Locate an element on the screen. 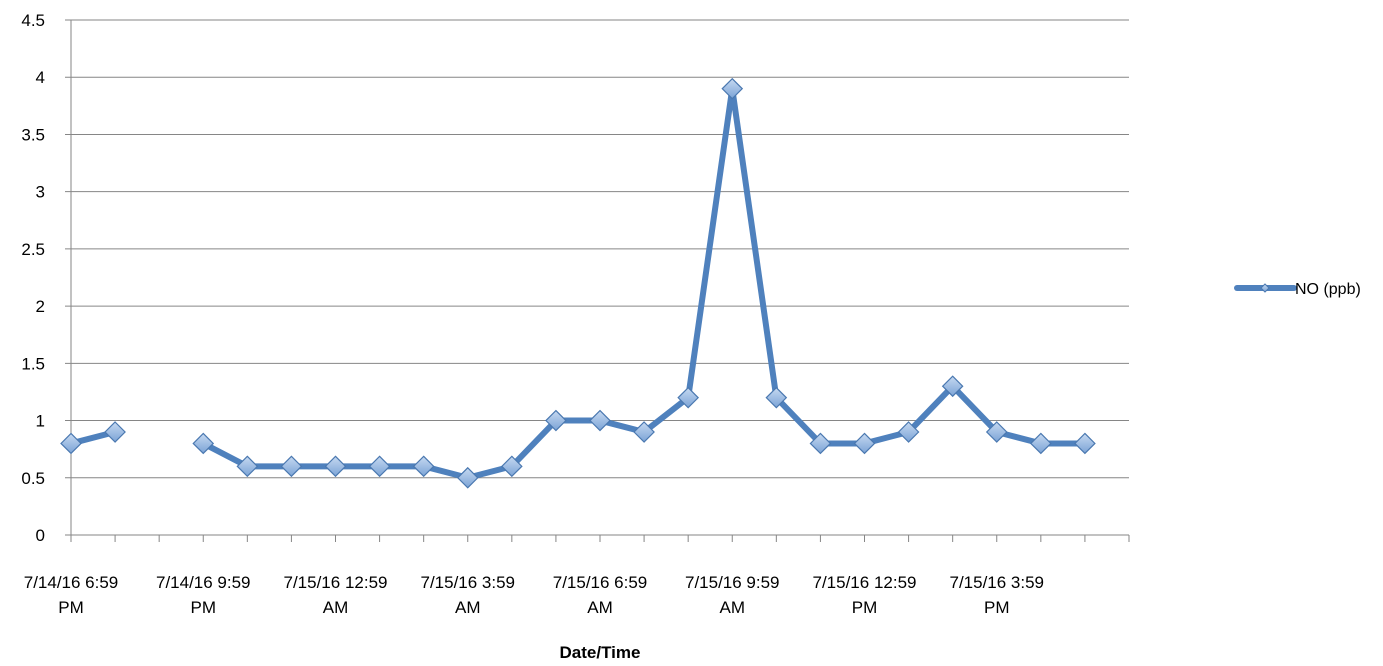  legend-marker is located at coordinates (1265, 288).